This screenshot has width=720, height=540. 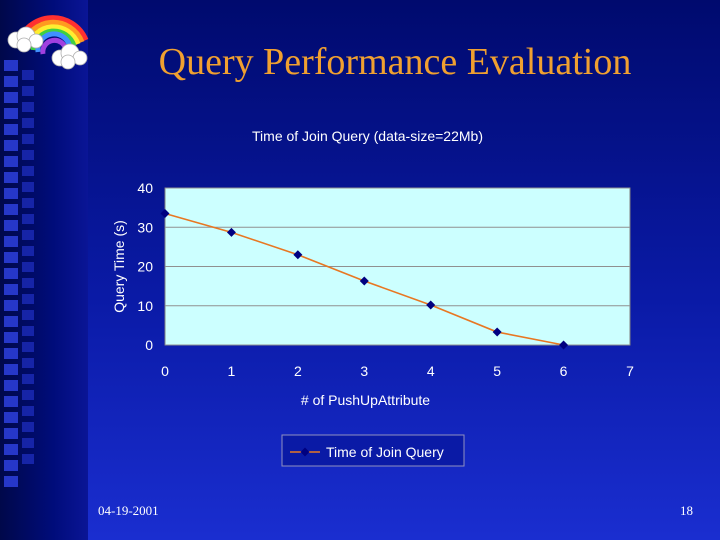 I want to click on decorative-squares-secondary, so click(x=28, y=270).